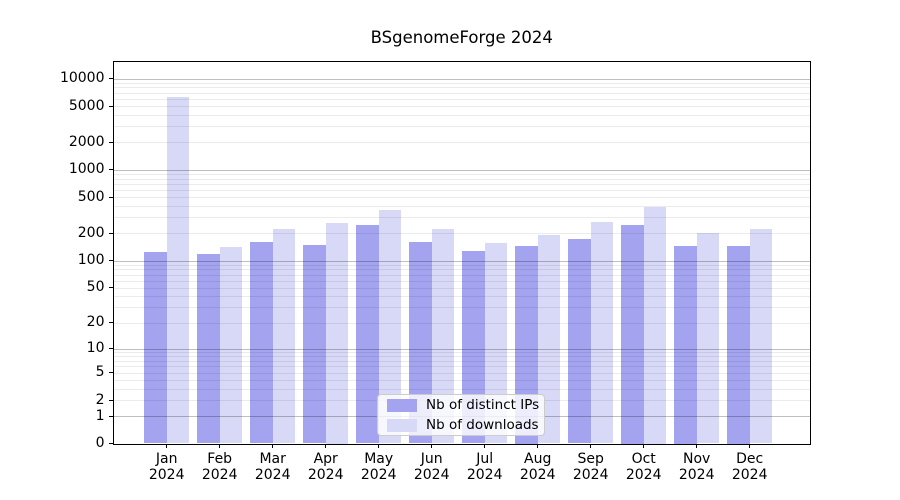 This screenshot has width=900, height=500. I want to click on chart-title: BSgenomeForge 2024, so click(461, 37).